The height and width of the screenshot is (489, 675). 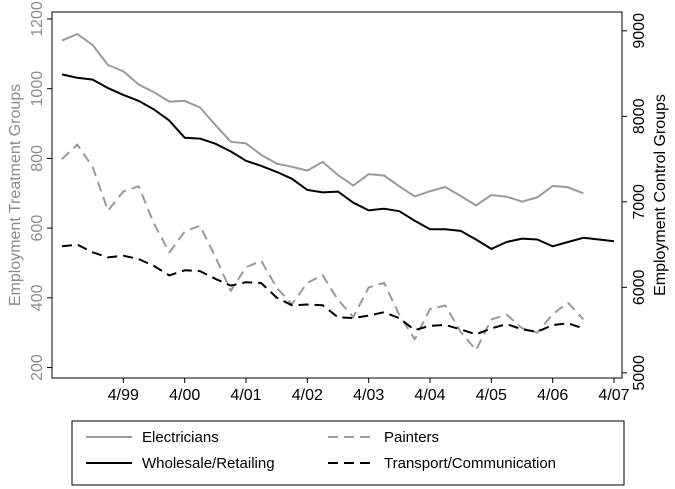 What do you see at coordinates (639, 116) in the screenshot?
I see `right-tick-label: 8000` at bounding box center [639, 116].